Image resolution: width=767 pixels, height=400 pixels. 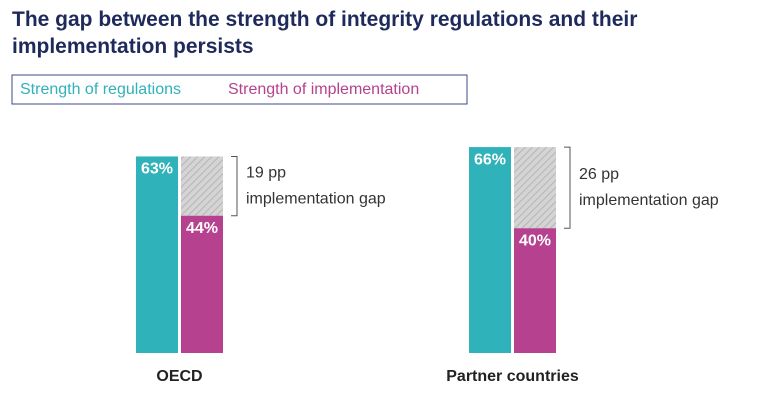 I want to click on gap-label: 19 pp, so click(x=266, y=172).